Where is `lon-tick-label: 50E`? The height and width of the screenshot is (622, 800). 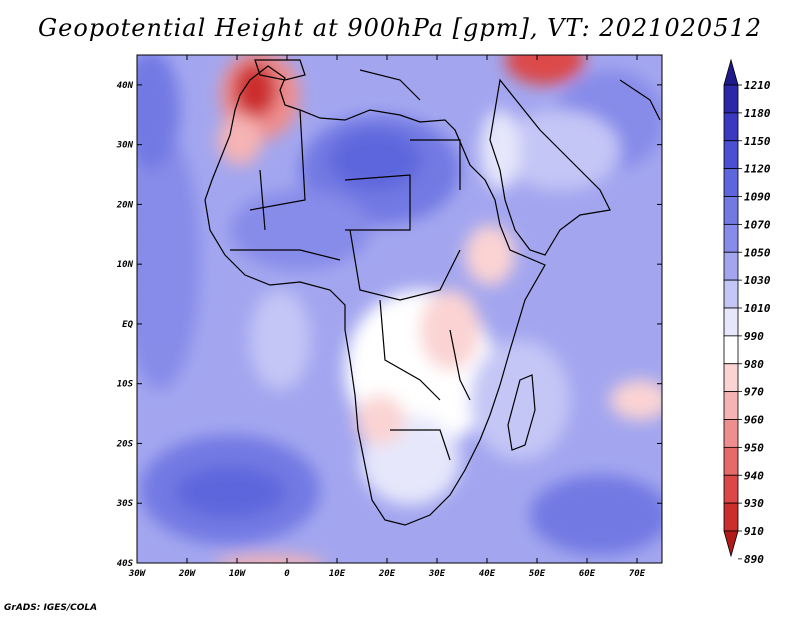 lon-tick-label: 50E is located at coordinates (537, 574).